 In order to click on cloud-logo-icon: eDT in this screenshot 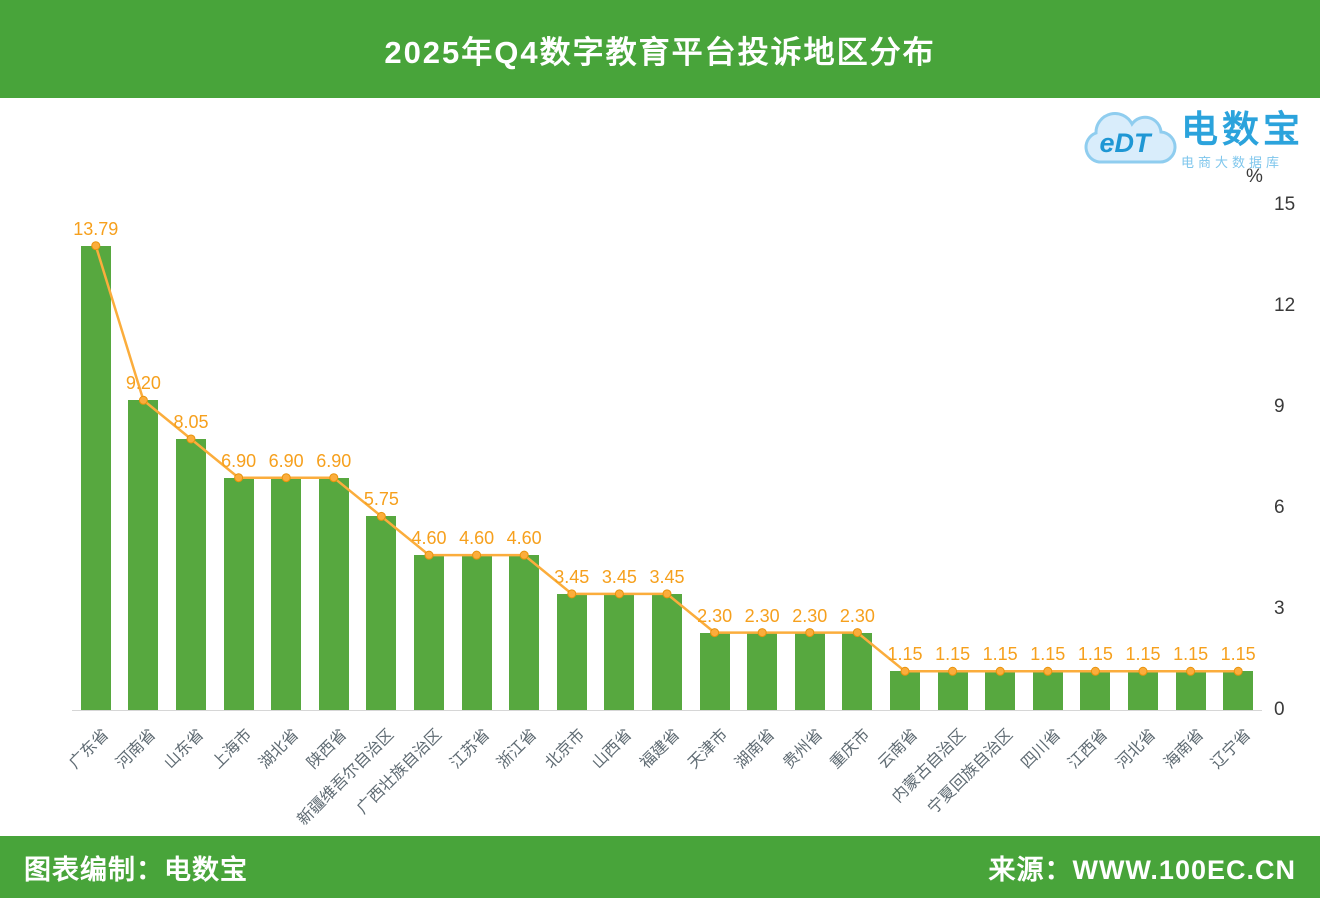, I will do `click(1130, 137)`.